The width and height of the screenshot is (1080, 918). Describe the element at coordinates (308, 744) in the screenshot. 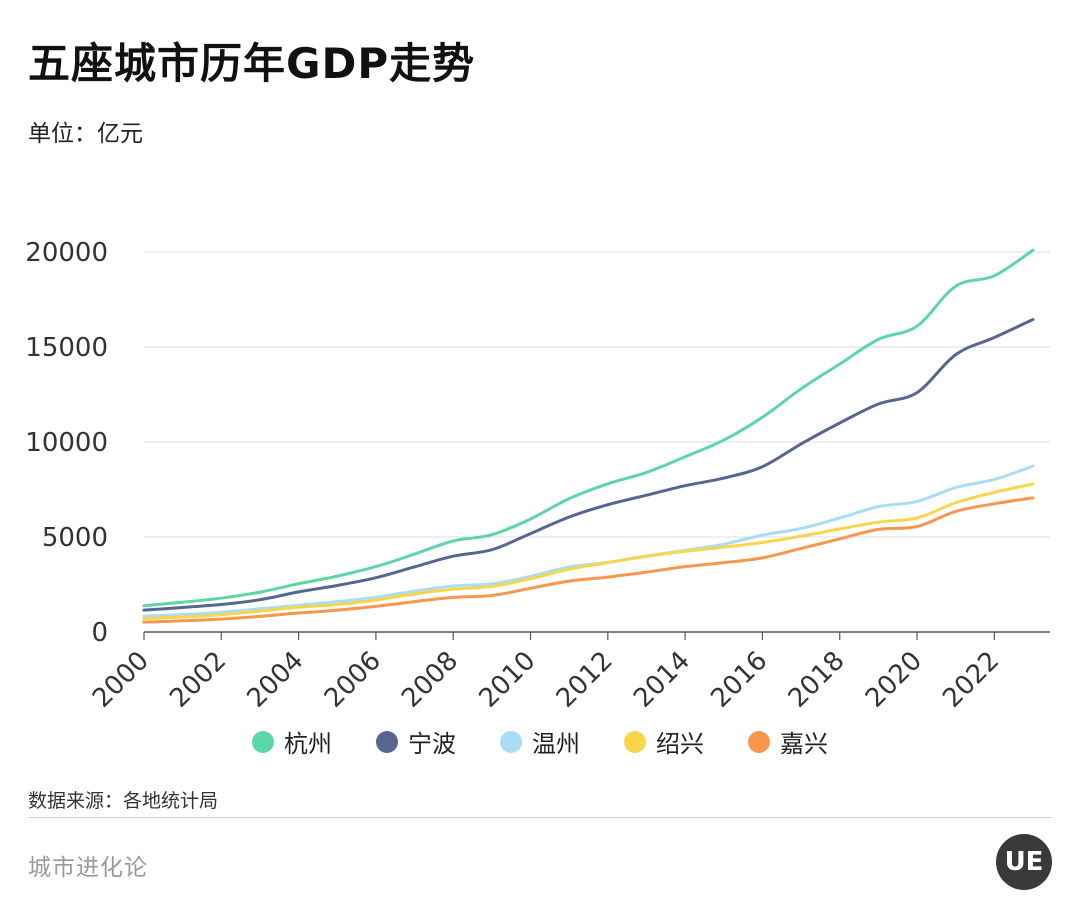

I see `legend-label-hangzhou: 杭州` at that location.